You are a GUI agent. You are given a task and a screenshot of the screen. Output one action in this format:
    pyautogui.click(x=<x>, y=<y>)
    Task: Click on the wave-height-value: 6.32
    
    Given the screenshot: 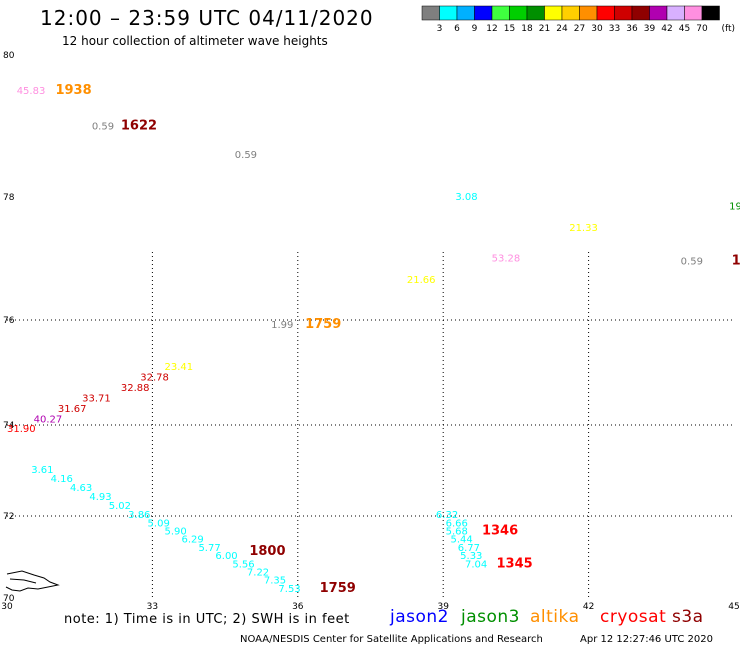 What is the action you would take?
    pyautogui.click(x=447, y=515)
    